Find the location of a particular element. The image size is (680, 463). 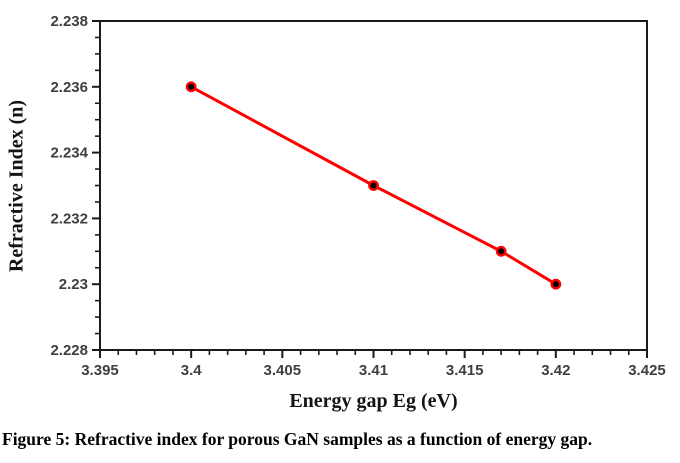

x-tick-label: 3.405 is located at coordinates (283, 370).